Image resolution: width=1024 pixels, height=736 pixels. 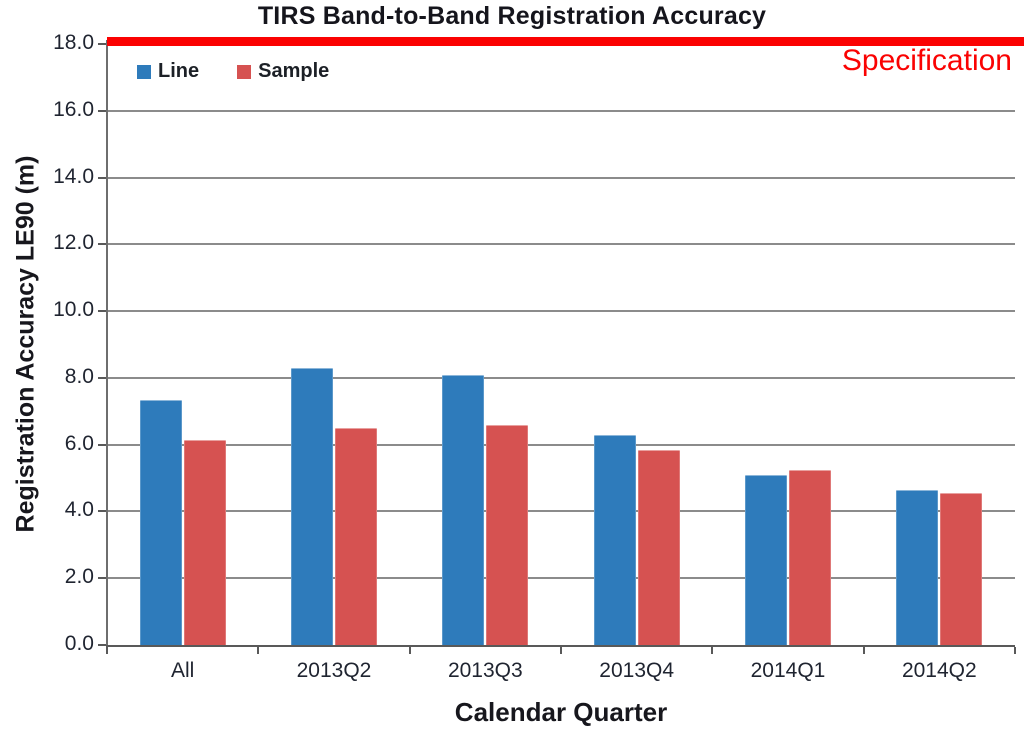 What do you see at coordinates (565, 41) in the screenshot?
I see `specification-line` at bounding box center [565, 41].